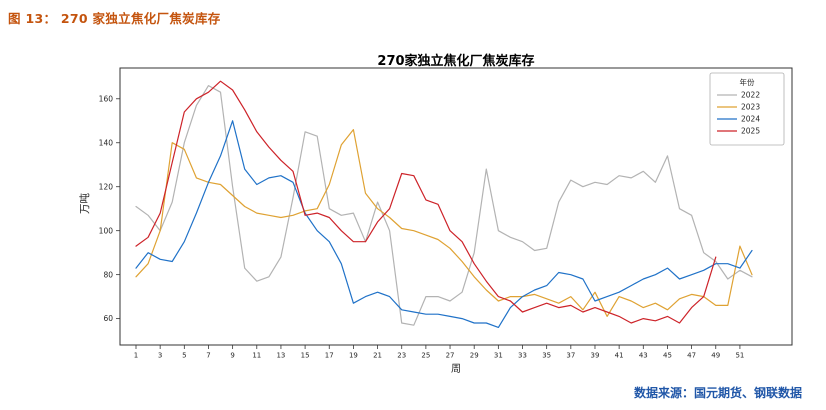 This screenshot has width=826, height=410. What do you see at coordinates (522, 356) in the screenshot?
I see `x-tick-label: 33` at bounding box center [522, 356].